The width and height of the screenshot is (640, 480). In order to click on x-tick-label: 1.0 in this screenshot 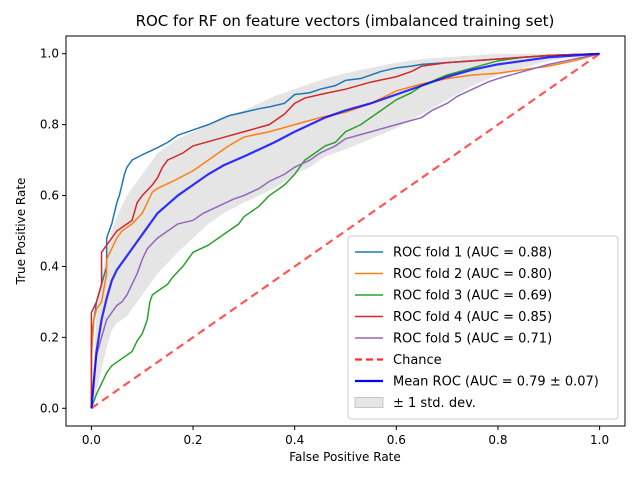, I will do `click(599, 440)`.